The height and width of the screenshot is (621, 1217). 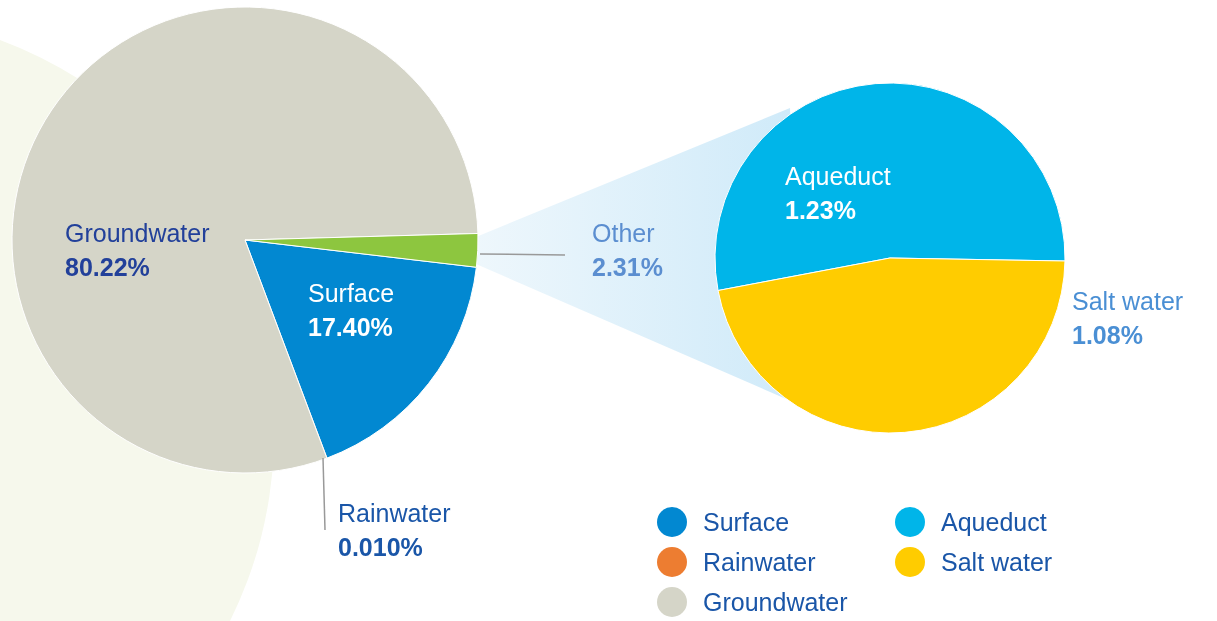 I want to click on legend-label: Surface, so click(x=746, y=522).